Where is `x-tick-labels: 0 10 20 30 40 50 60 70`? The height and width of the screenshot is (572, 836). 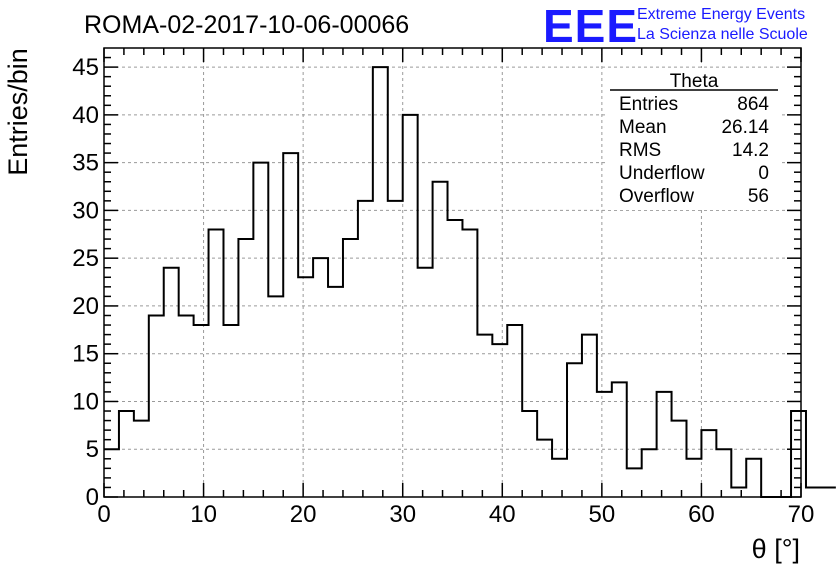
x-tick-labels: 0 10 20 30 40 50 60 70 is located at coordinates (455, 514).